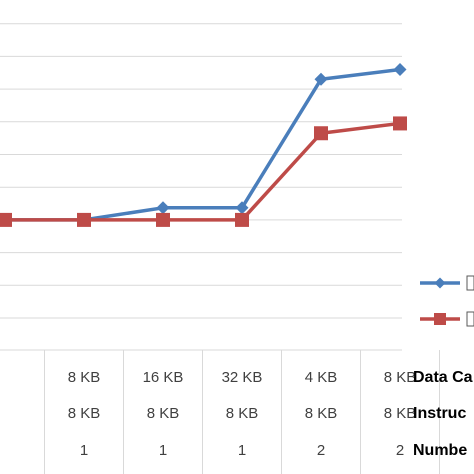  I want to click on table-row-label: Instruc, so click(439, 413).